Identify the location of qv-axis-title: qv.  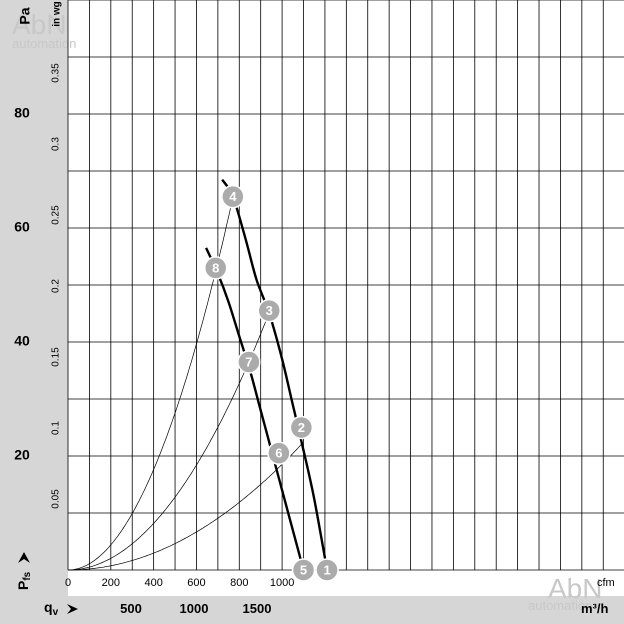
(51, 608).